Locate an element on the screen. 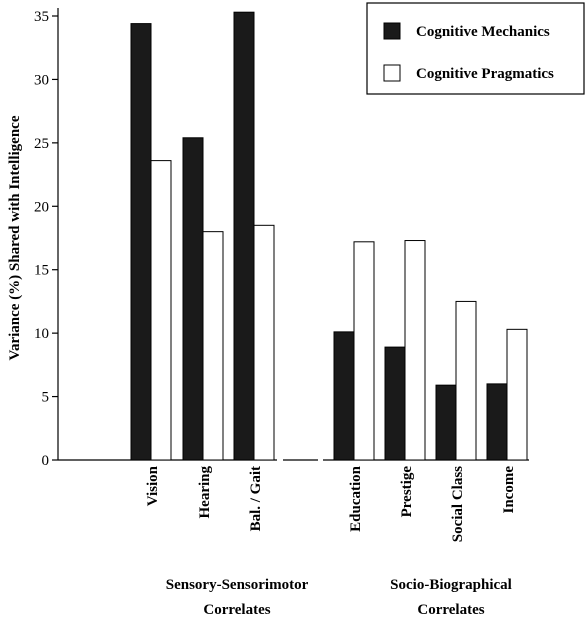 The image size is (588, 621). y-tick-label: 20 is located at coordinates (41, 207).